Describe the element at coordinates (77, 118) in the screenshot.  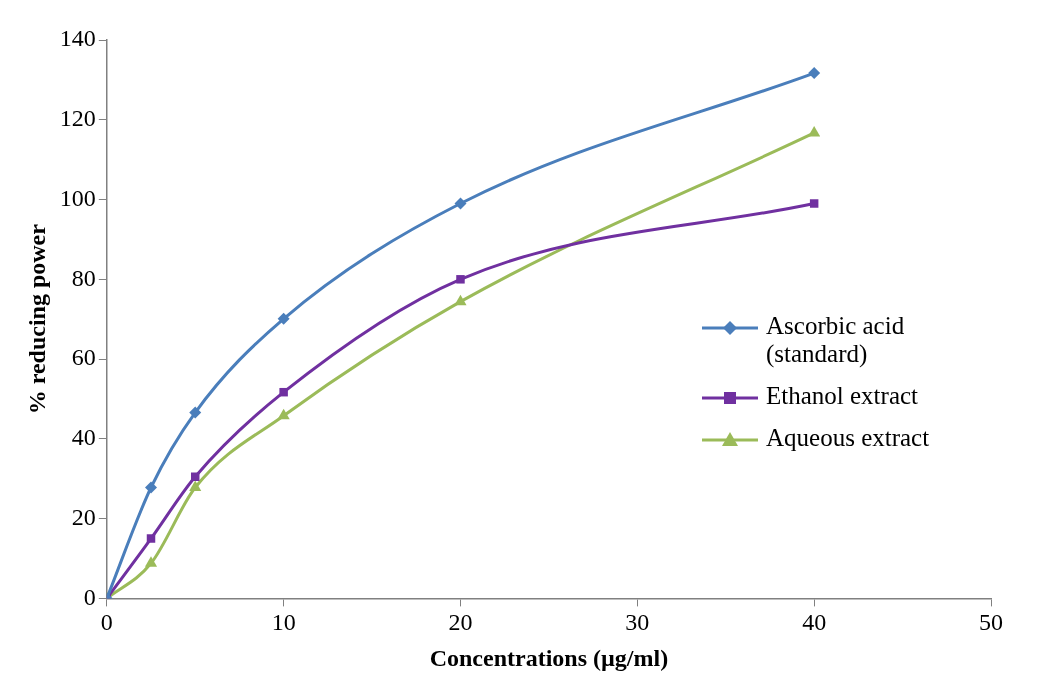
I see `y-tick-label: 120` at that location.